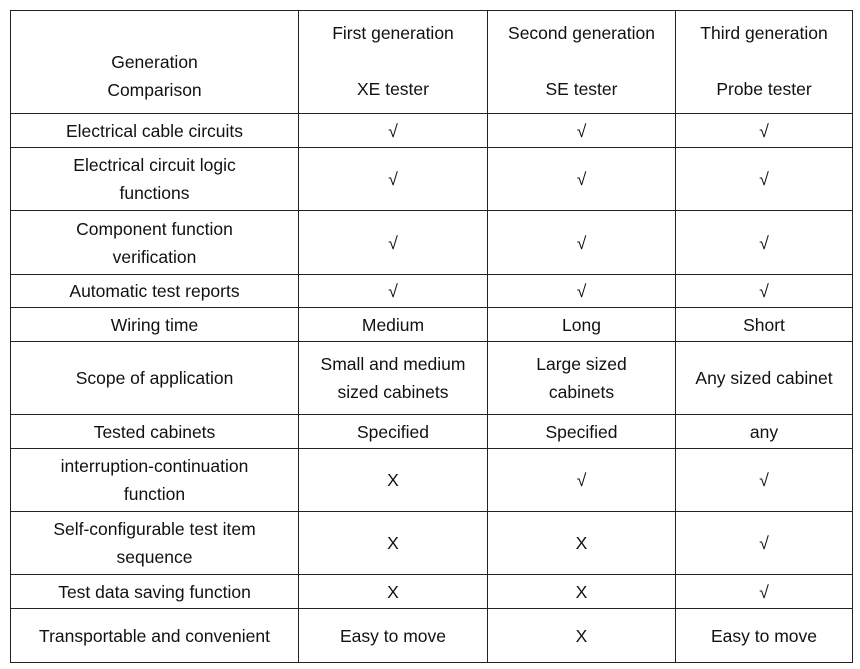 The width and height of the screenshot is (860, 669). I want to click on header-text: Probe tester, so click(764, 89).